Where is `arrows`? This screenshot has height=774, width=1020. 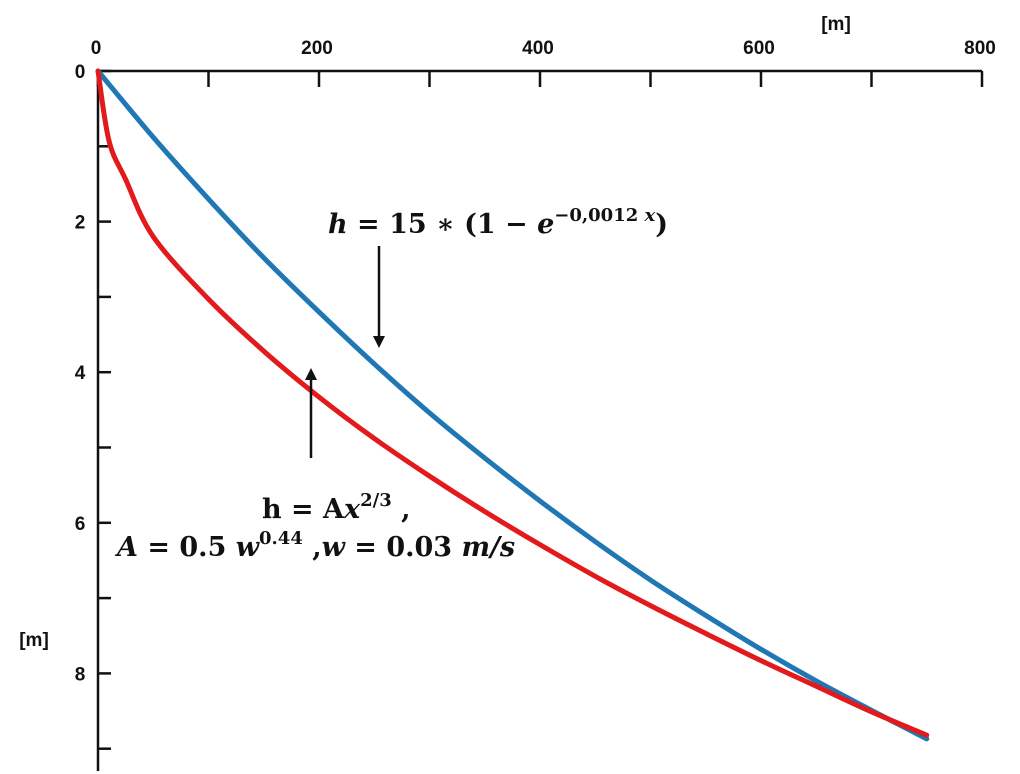
arrows is located at coordinates (345, 352).